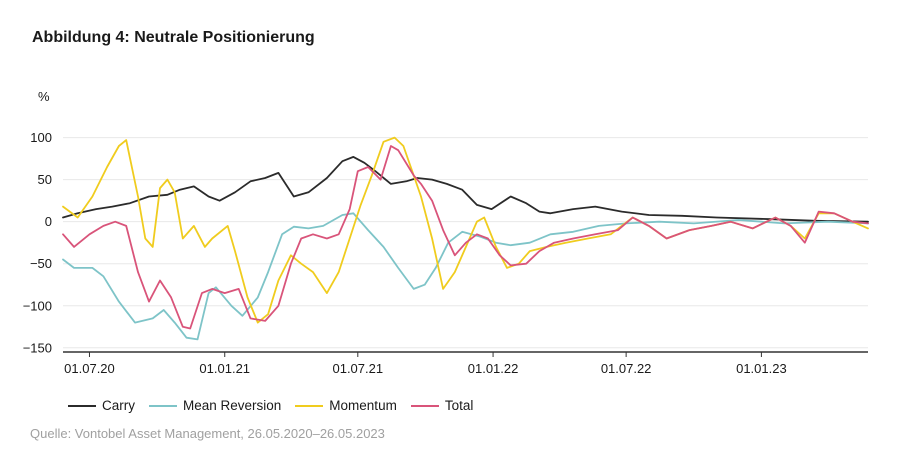 This screenshot has width=900, height=450. What do you see at coordinates (363, 405) in the screenshot?
I see `legend-label-momentum: Momentum` at bounding box center [363, 405].